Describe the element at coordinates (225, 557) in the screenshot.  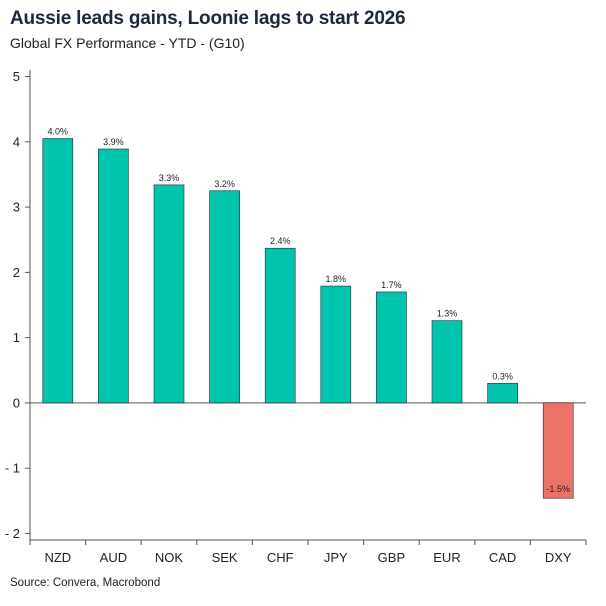
I see `x-tick-label-sek: SEK` at that location.